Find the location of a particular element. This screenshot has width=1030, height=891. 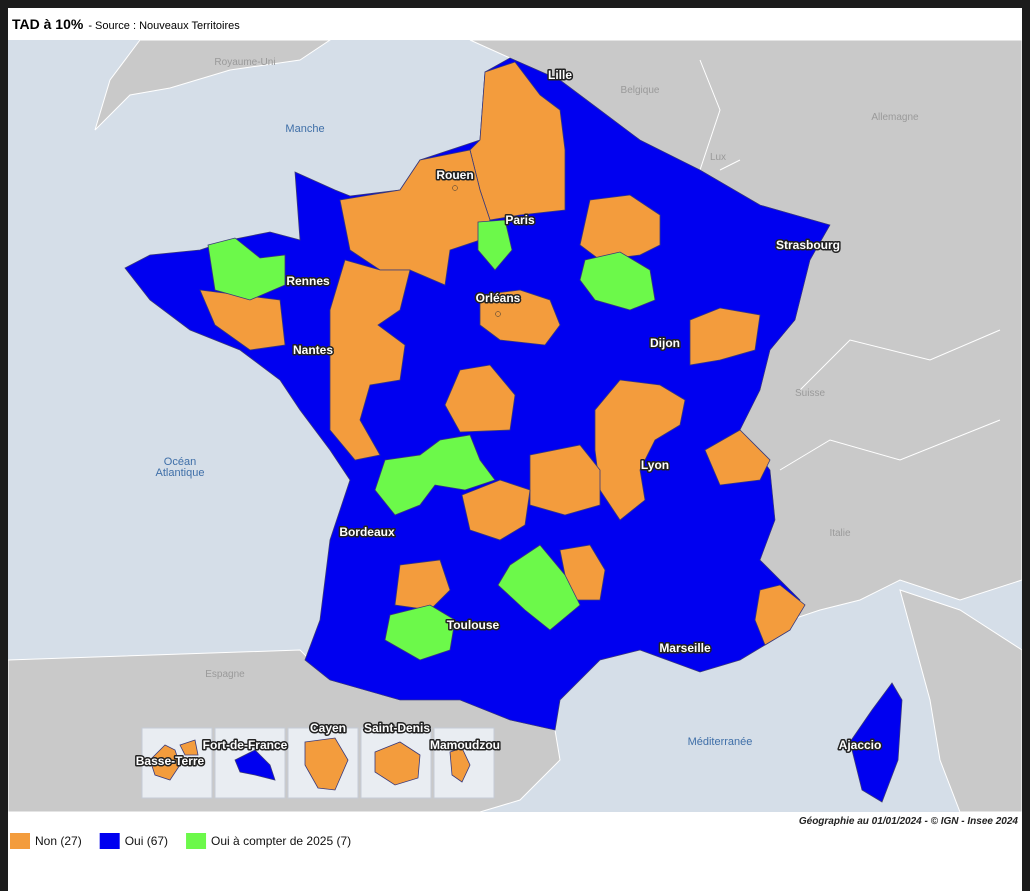

borders is located at coordinates (850, 265).